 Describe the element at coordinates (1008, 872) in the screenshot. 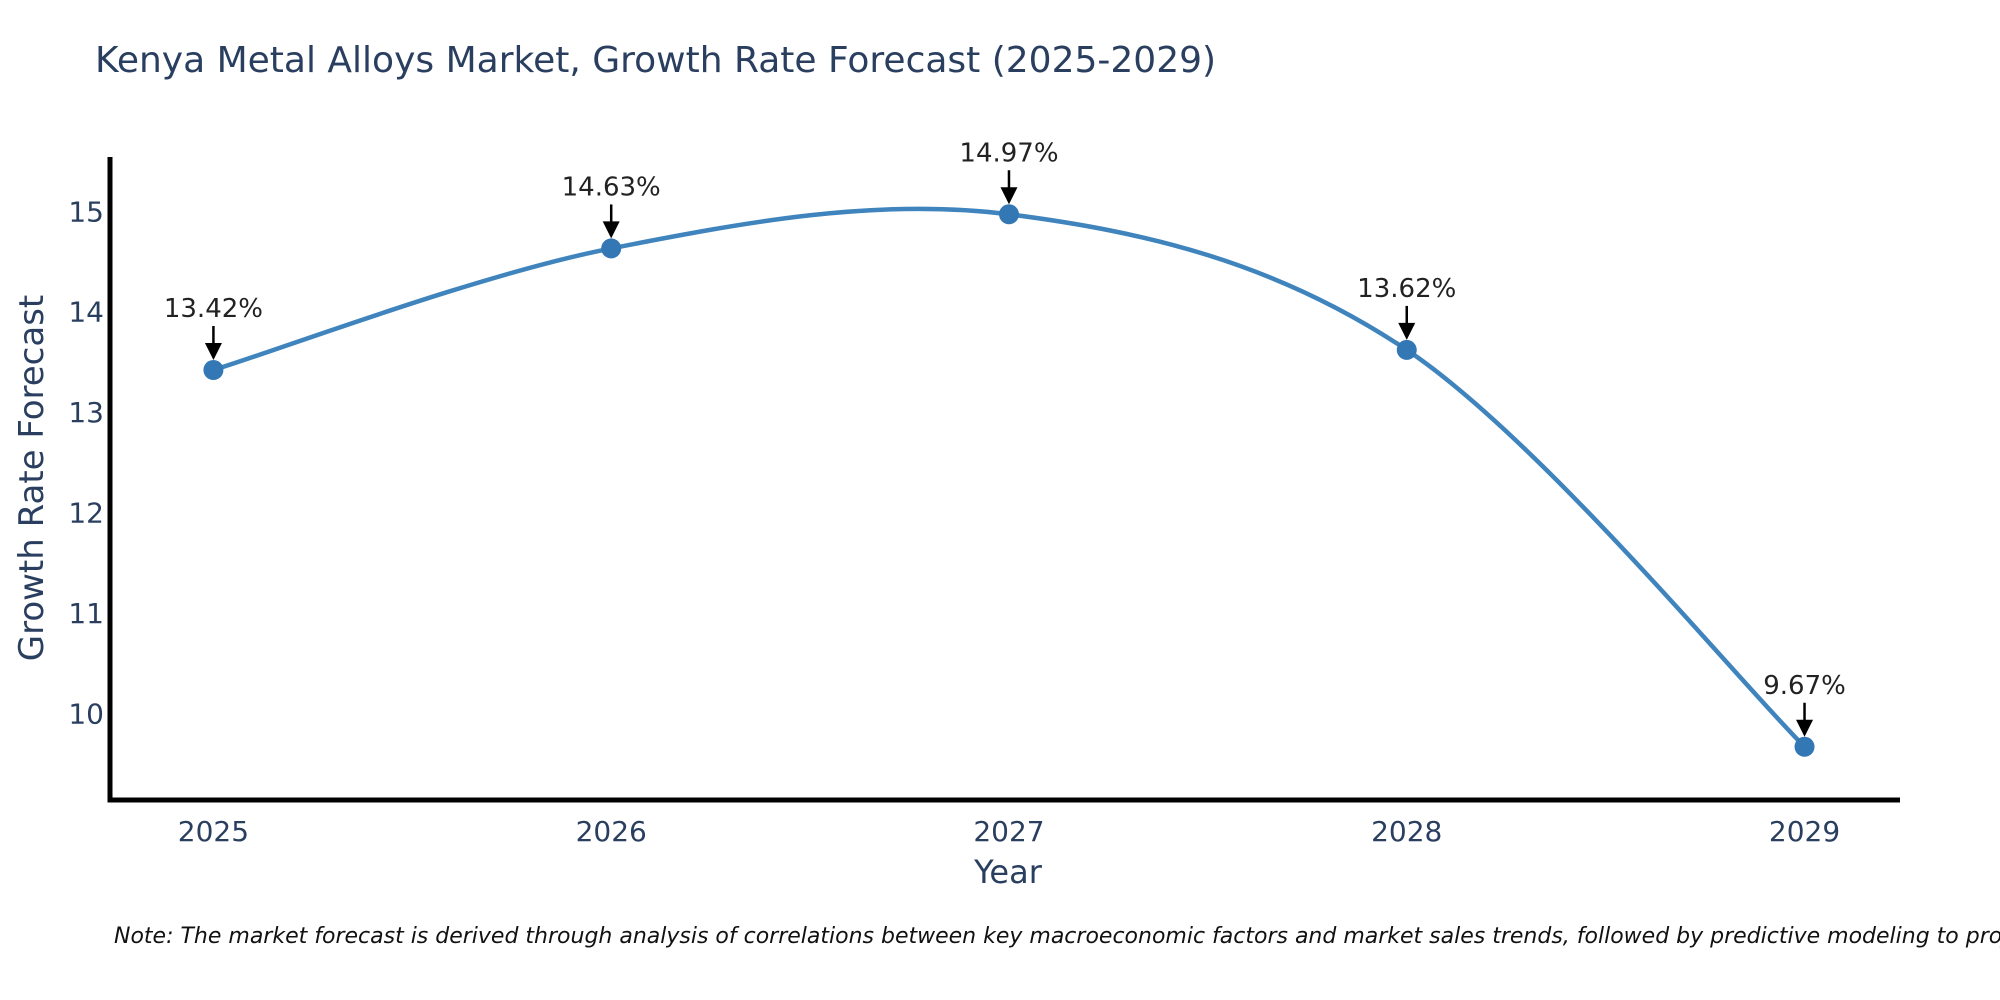

I see `x-axis-title: Year` at that location.